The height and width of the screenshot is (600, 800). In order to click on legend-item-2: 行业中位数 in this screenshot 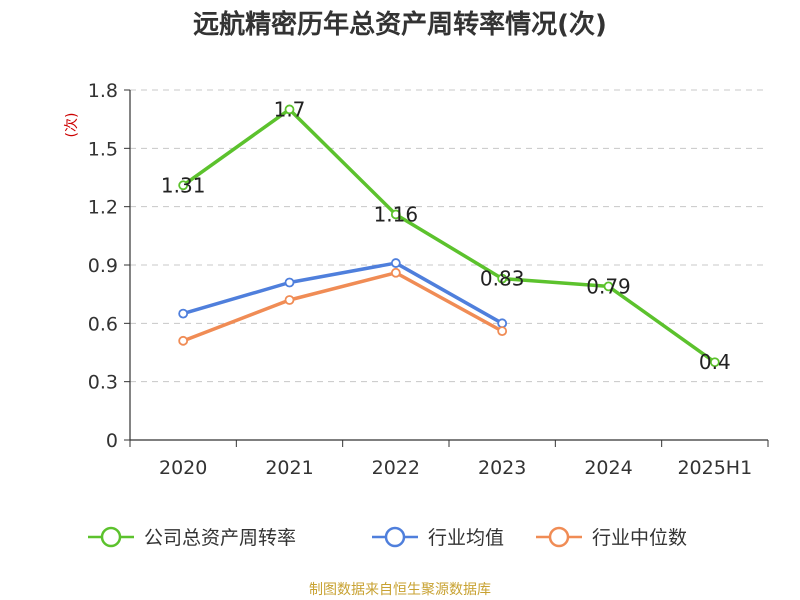, I will do `click(611, 537)`.